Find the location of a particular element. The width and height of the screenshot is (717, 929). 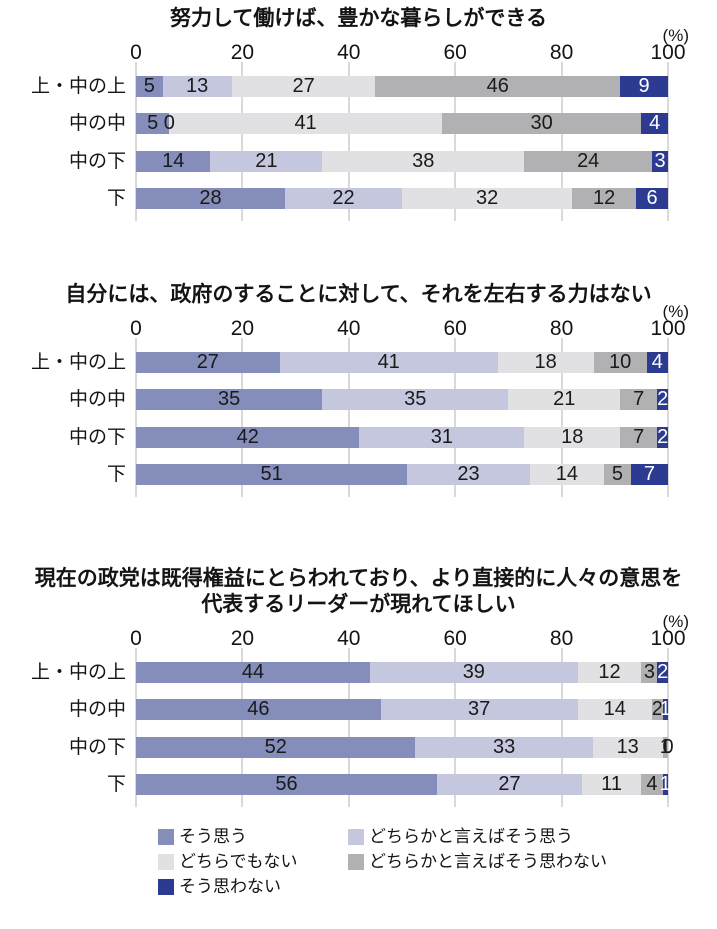

legend-label: どちらかと言えばそう思う is located at coordinates (471, 836).